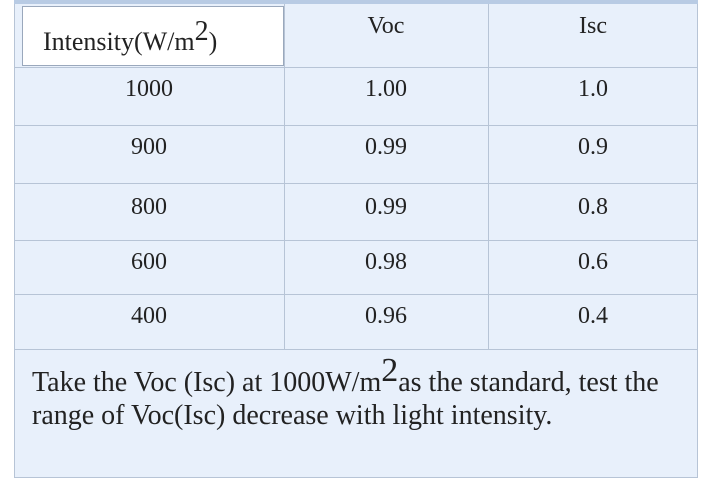 This screenshot has height=494, width=719. What do you see at coordinates (386, 262) in the screenshot?
I see `cell-voc: 0.98` at bounding box center [386, 262].